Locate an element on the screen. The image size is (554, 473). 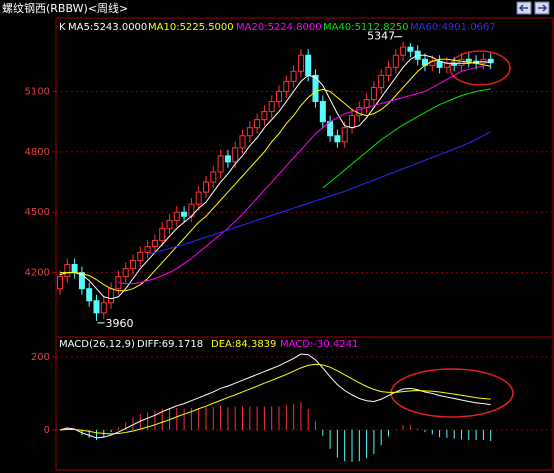
next-icon is located at coordinates (543, 8).